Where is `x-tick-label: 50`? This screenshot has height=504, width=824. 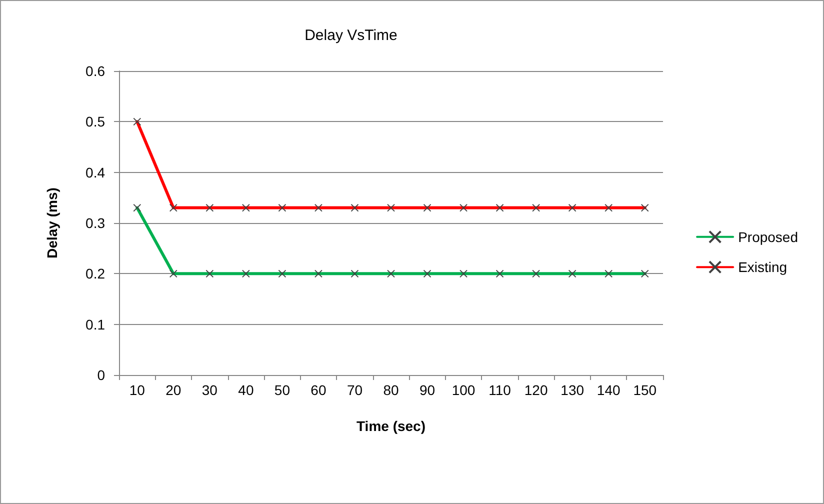
x-tick-label: 50 is located at coordinates (282, 390).